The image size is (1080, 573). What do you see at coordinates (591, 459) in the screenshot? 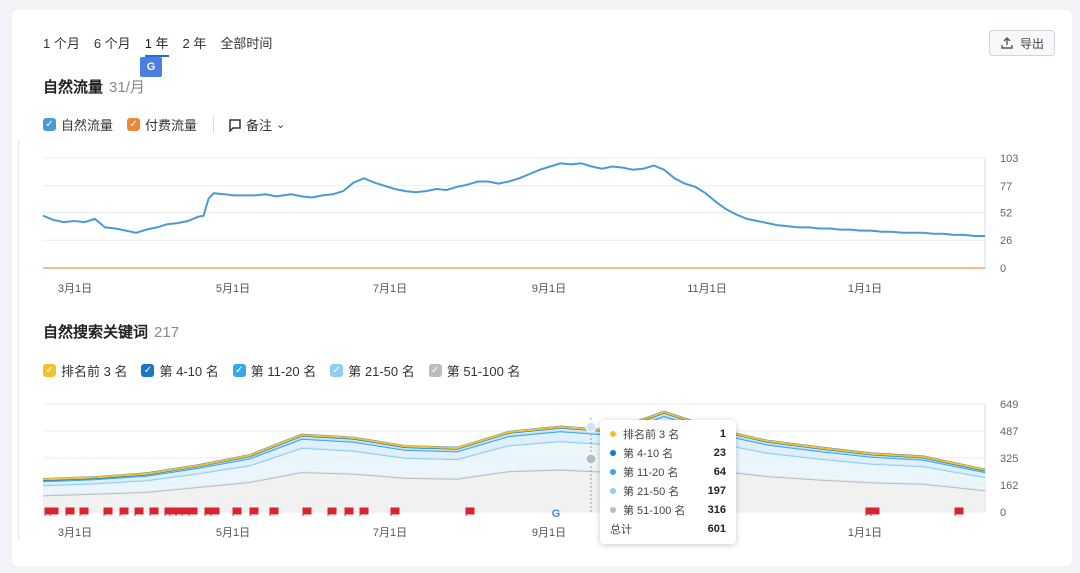
I see `hover-marker-lower` at bounding box center [591, 459].